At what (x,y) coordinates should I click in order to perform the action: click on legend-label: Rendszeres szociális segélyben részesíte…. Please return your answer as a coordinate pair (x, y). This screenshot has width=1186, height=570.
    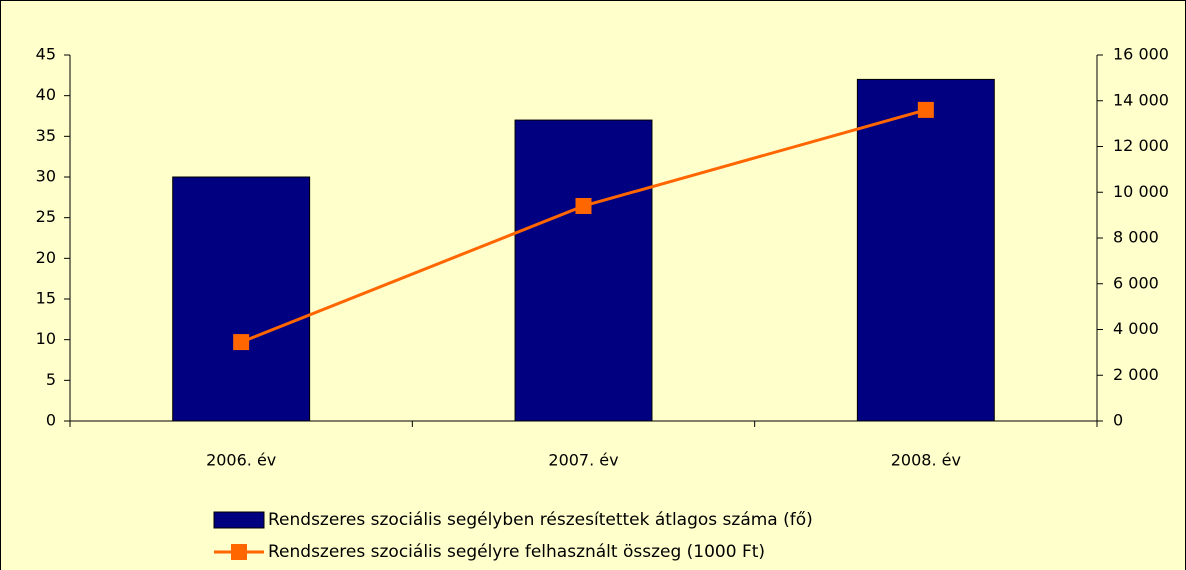
    Looking at the image, I should click on (540, 520).